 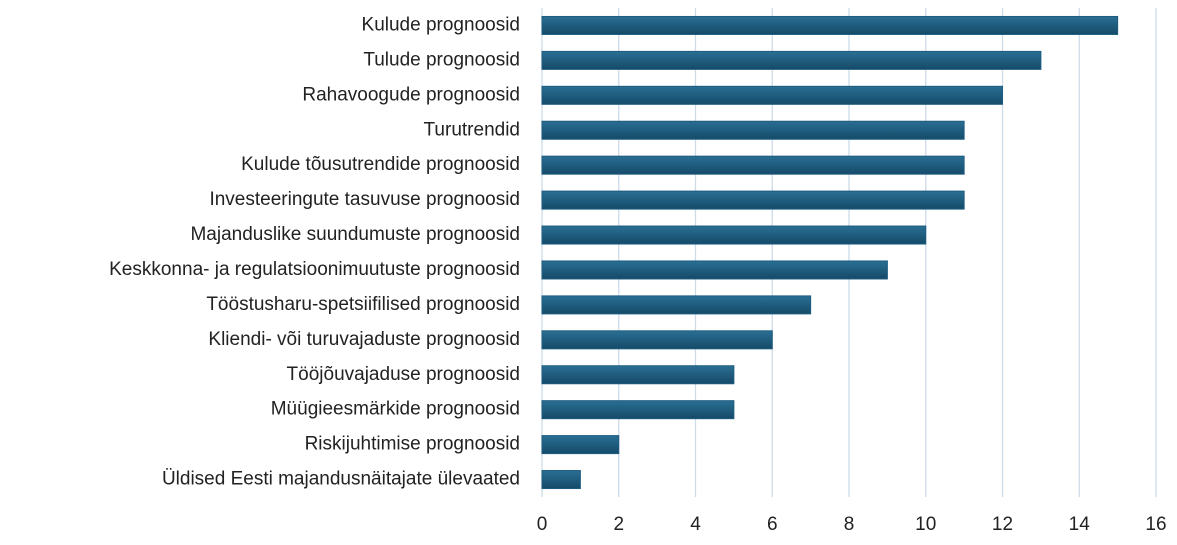 I want to click on x-tick-label: 14, so click(x=1080, y=524).